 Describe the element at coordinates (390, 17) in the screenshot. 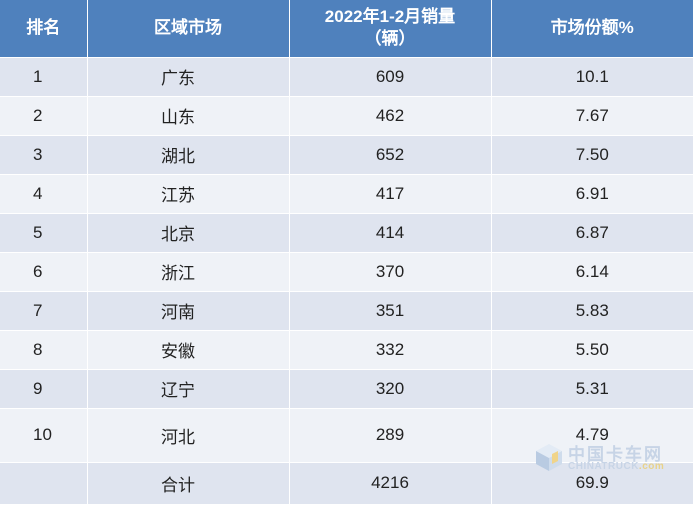

I see `header-sales-title: 2022年1-2月销量` at that location.